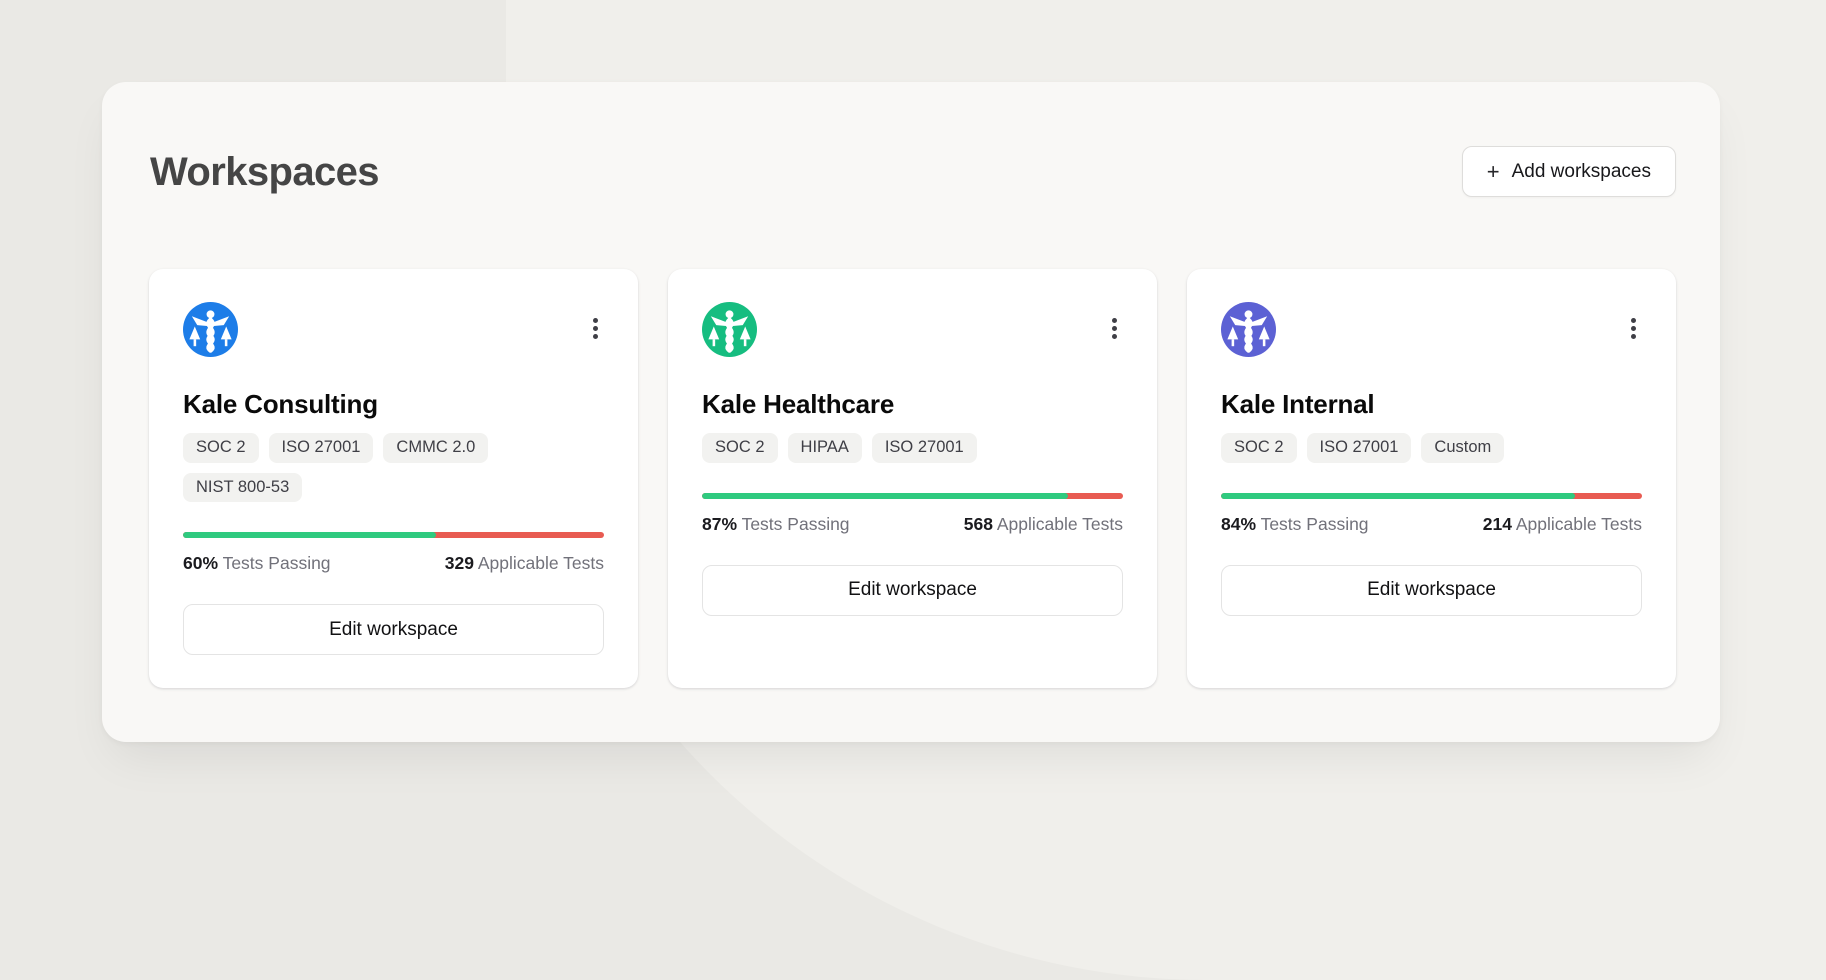 This screenshot has height=980, width=1826. I want to click on tests-stats-row: 87% Tests Passing 568 Applicable Tests, so click(912, 524).